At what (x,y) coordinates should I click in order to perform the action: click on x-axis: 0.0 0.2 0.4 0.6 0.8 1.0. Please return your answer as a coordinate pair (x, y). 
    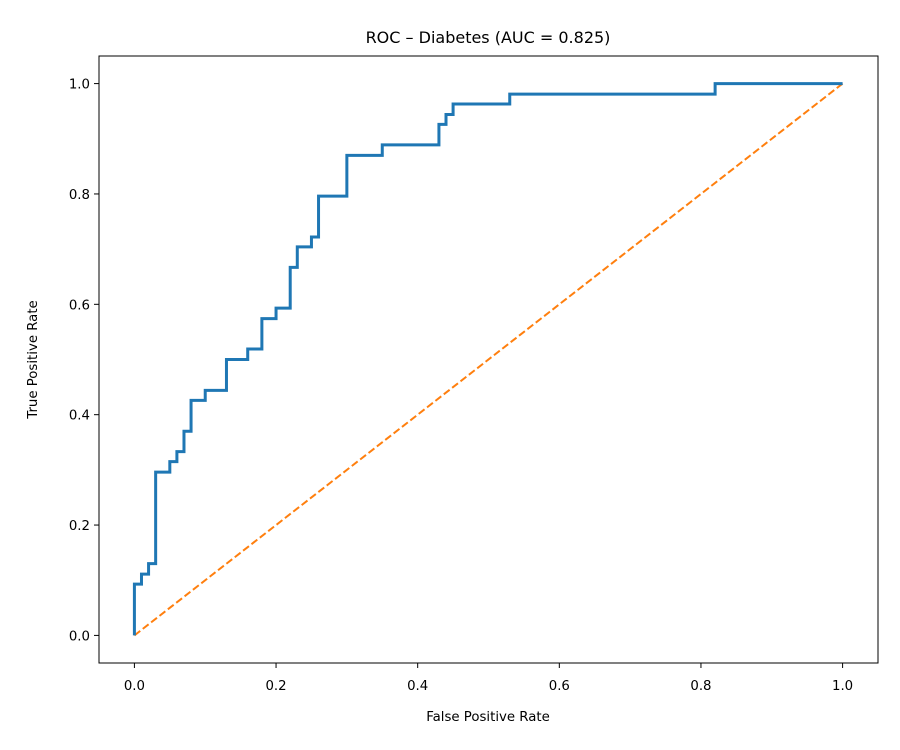
    Looking at the image, I should click on (488, 678).